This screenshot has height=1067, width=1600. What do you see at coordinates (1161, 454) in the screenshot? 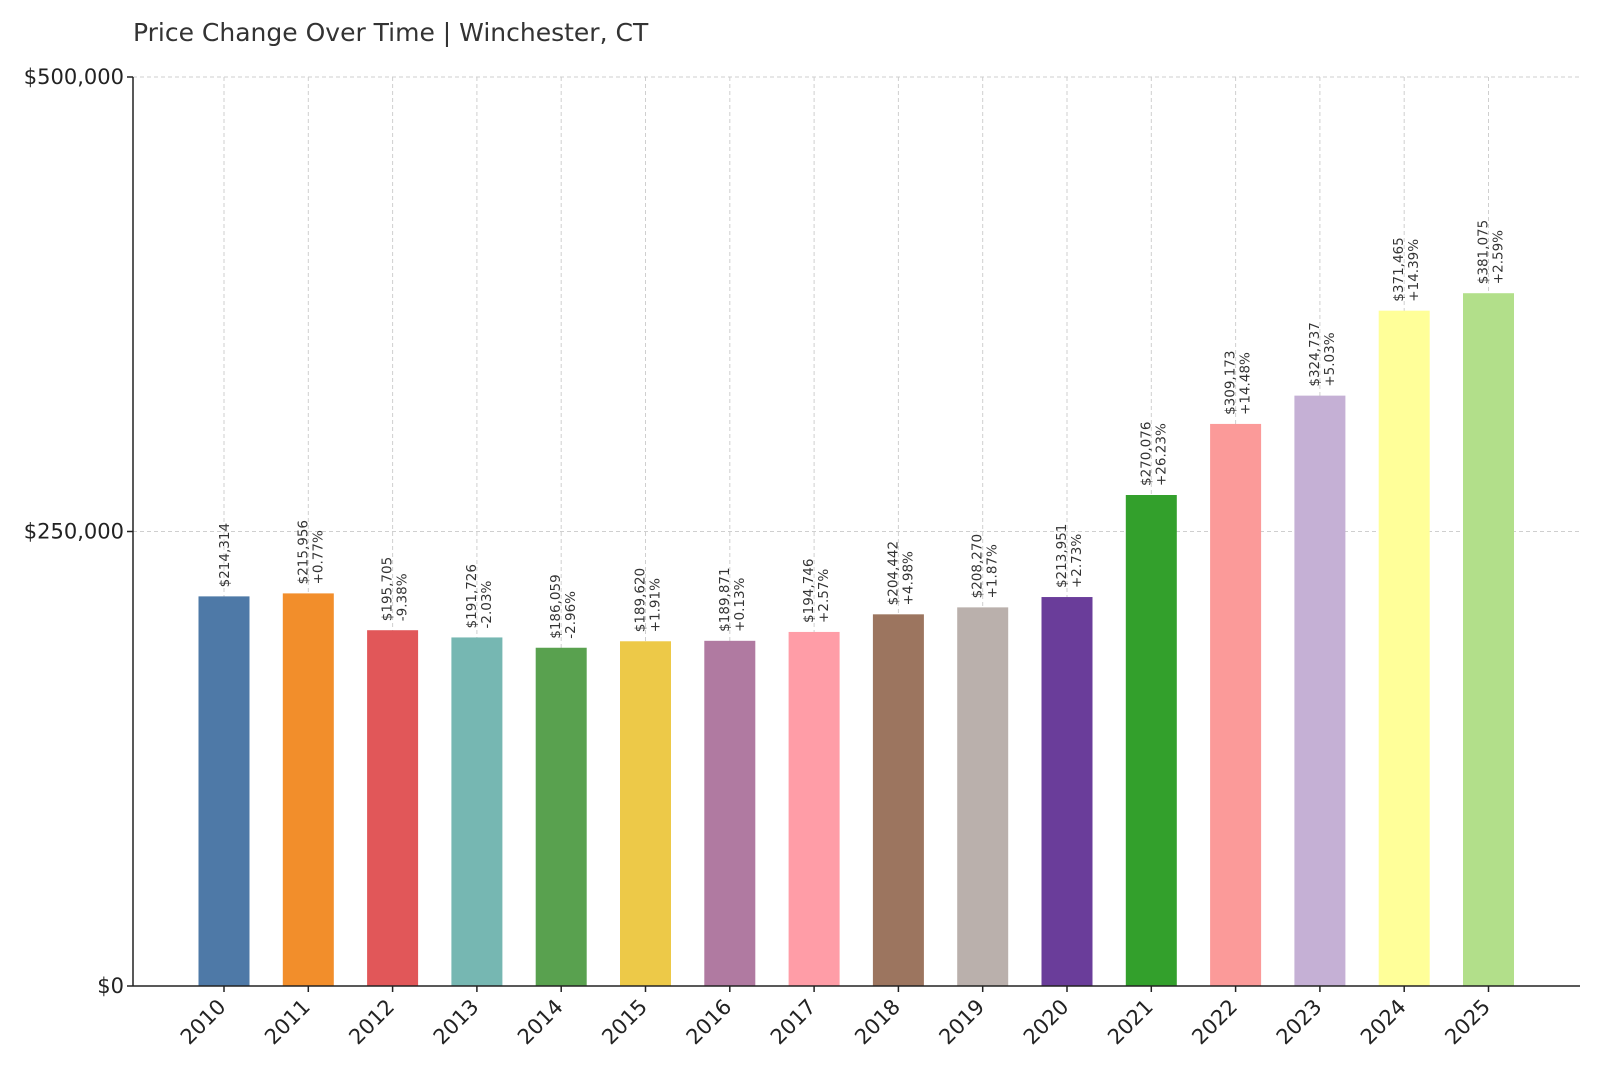
I see `change-label: +26.23%` at bounding box center [1161, 454].